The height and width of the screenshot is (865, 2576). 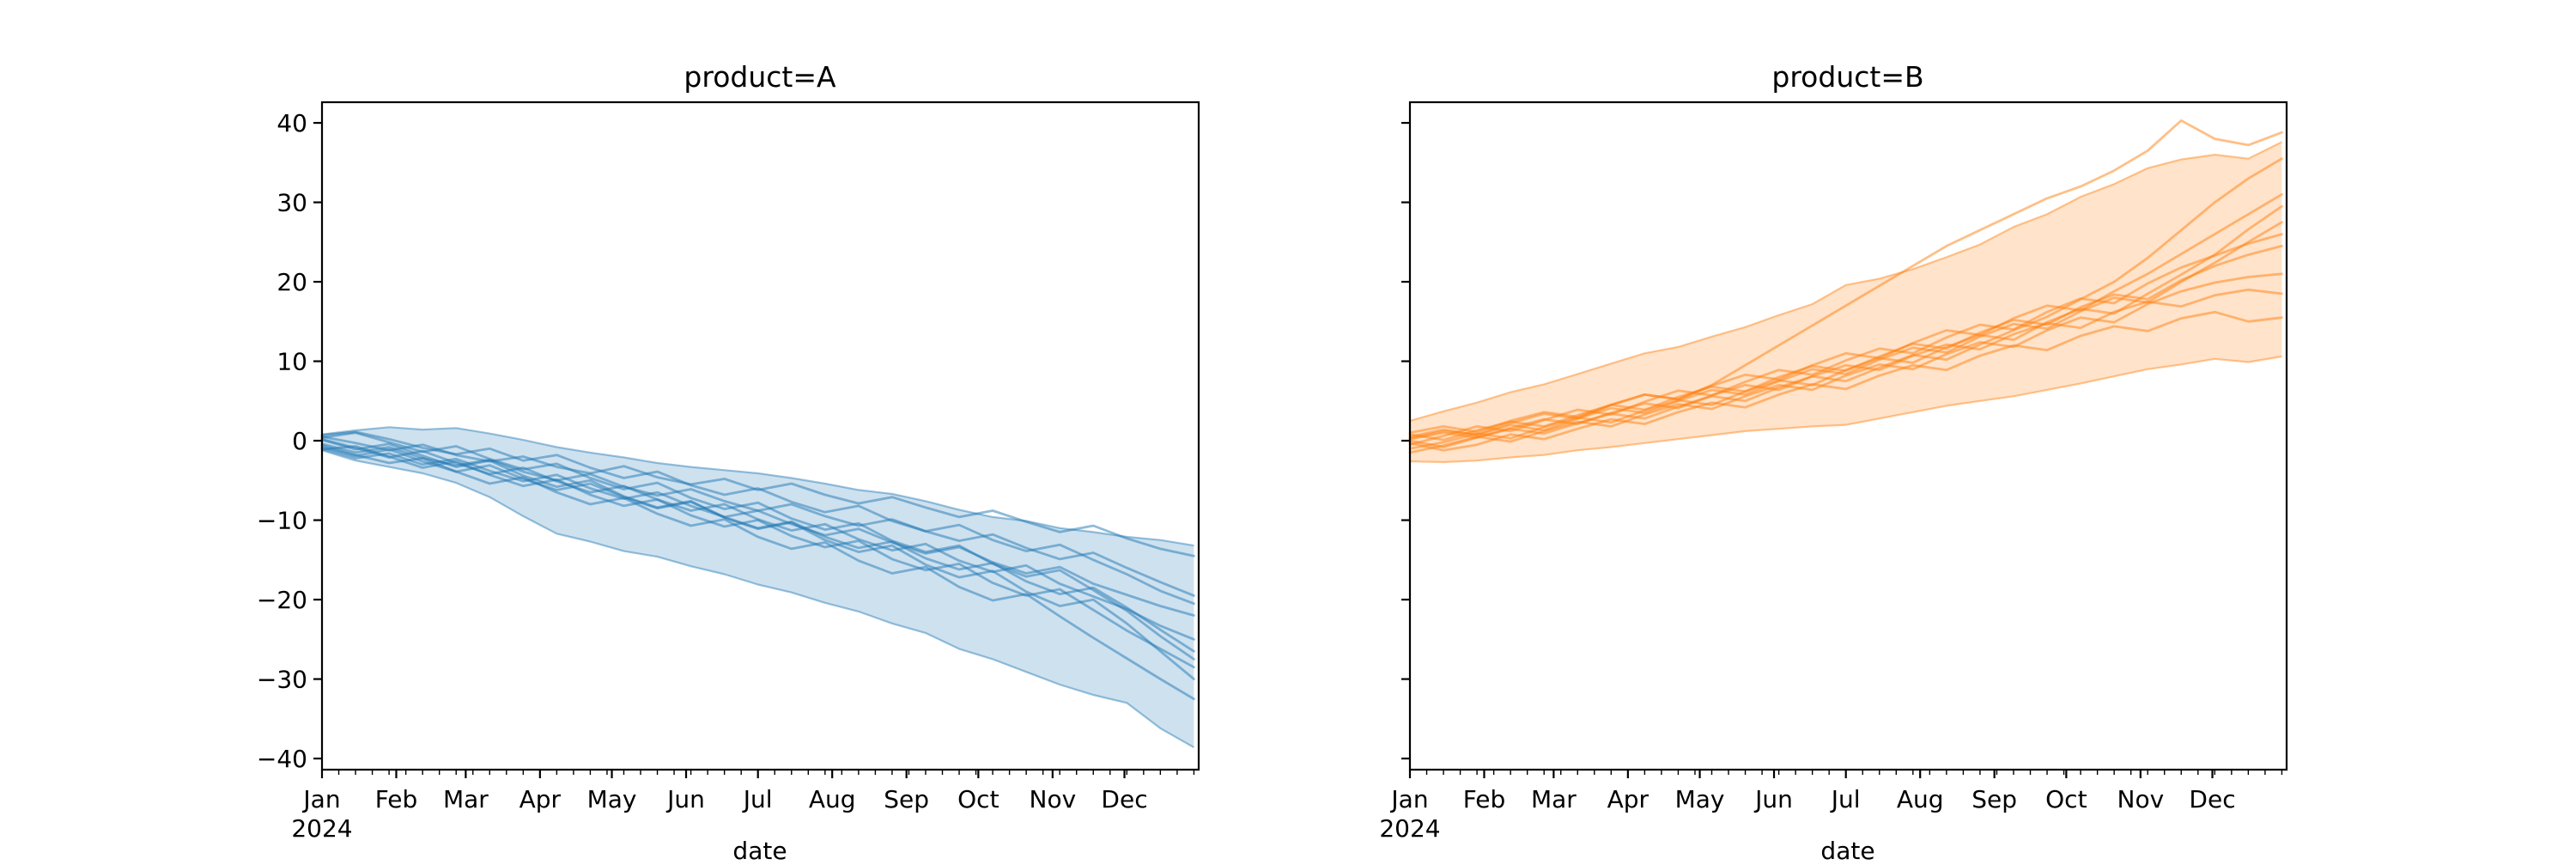 I want to click on subplot-a-xlabel: date, so click(x=759, y=851).